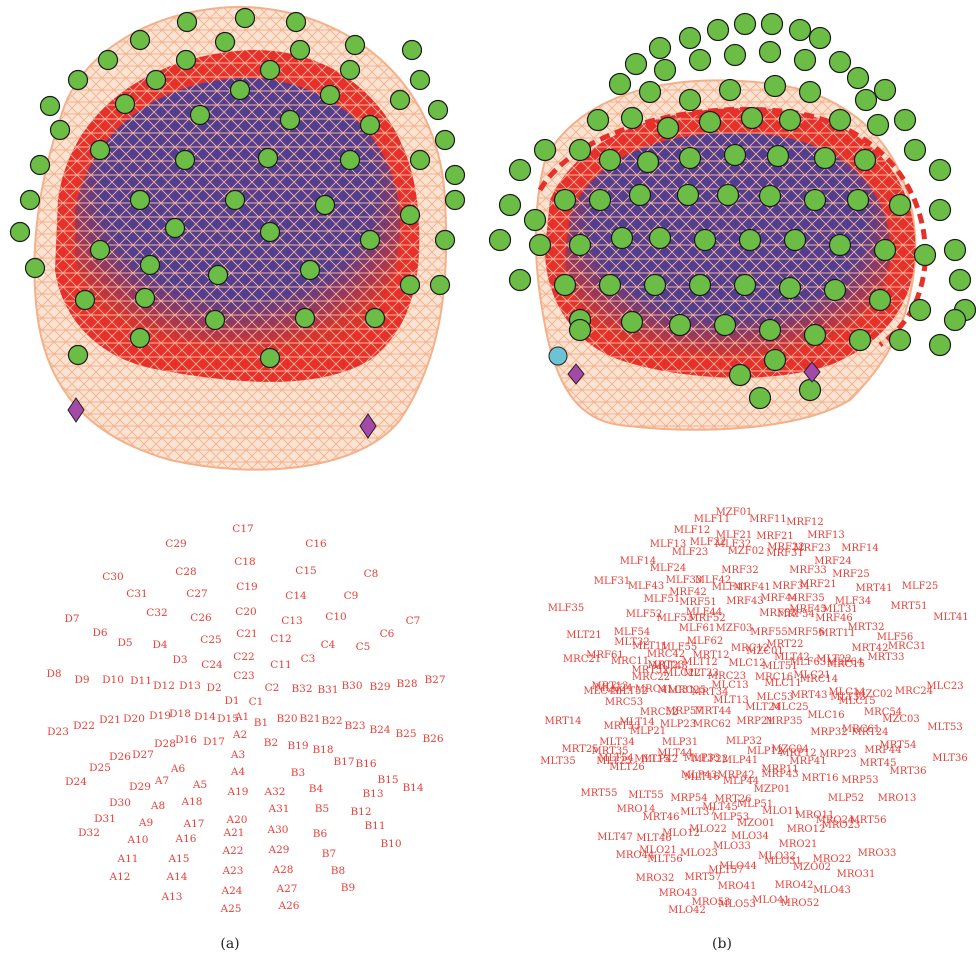  I want to click on channel-label: MLO41, so click(771, 900).